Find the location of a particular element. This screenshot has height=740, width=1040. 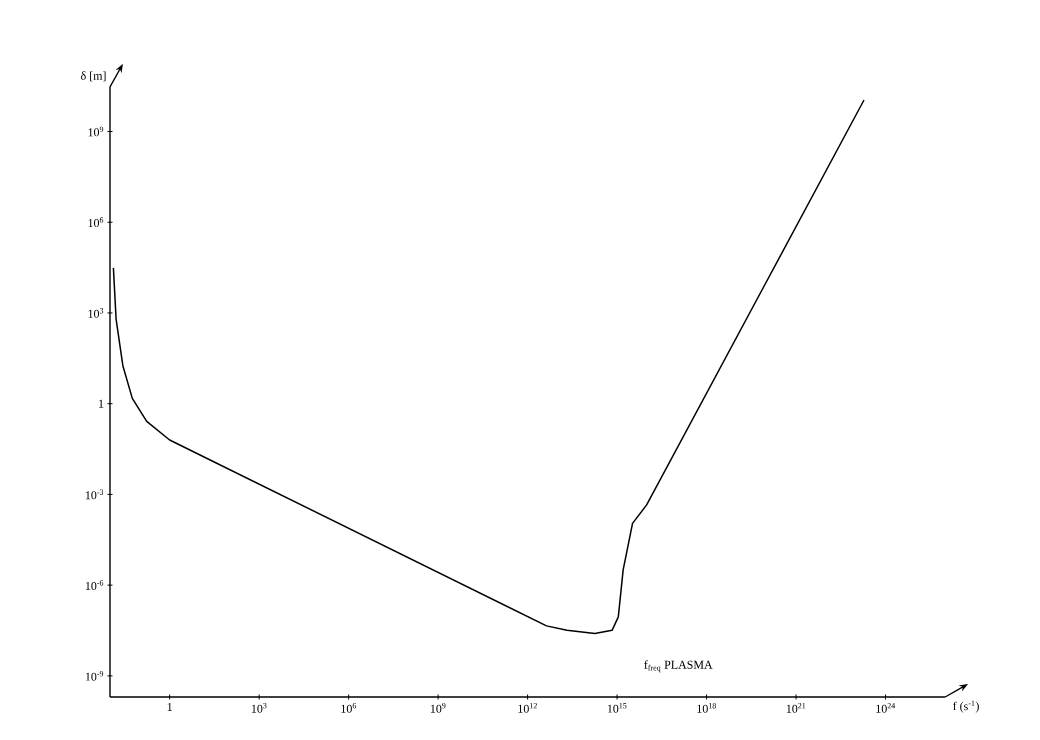

x-tick-label: 10$^{6}$ is located at coordinates (349, 708).